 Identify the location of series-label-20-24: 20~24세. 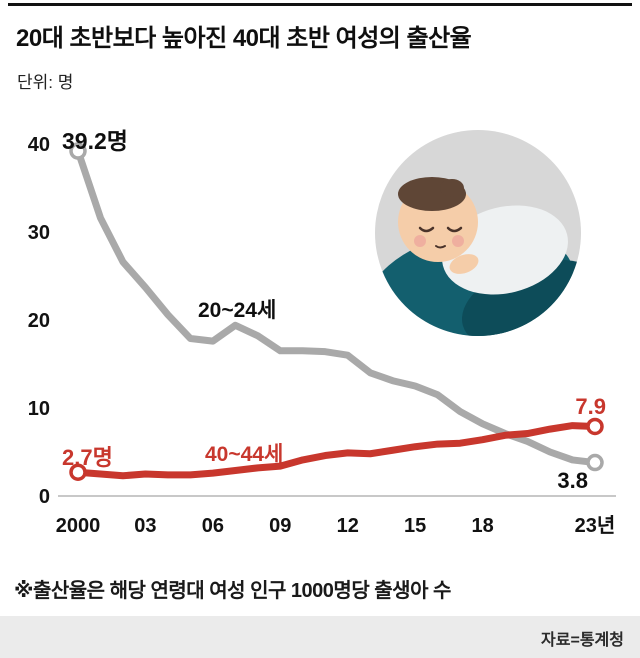
(237, 310).